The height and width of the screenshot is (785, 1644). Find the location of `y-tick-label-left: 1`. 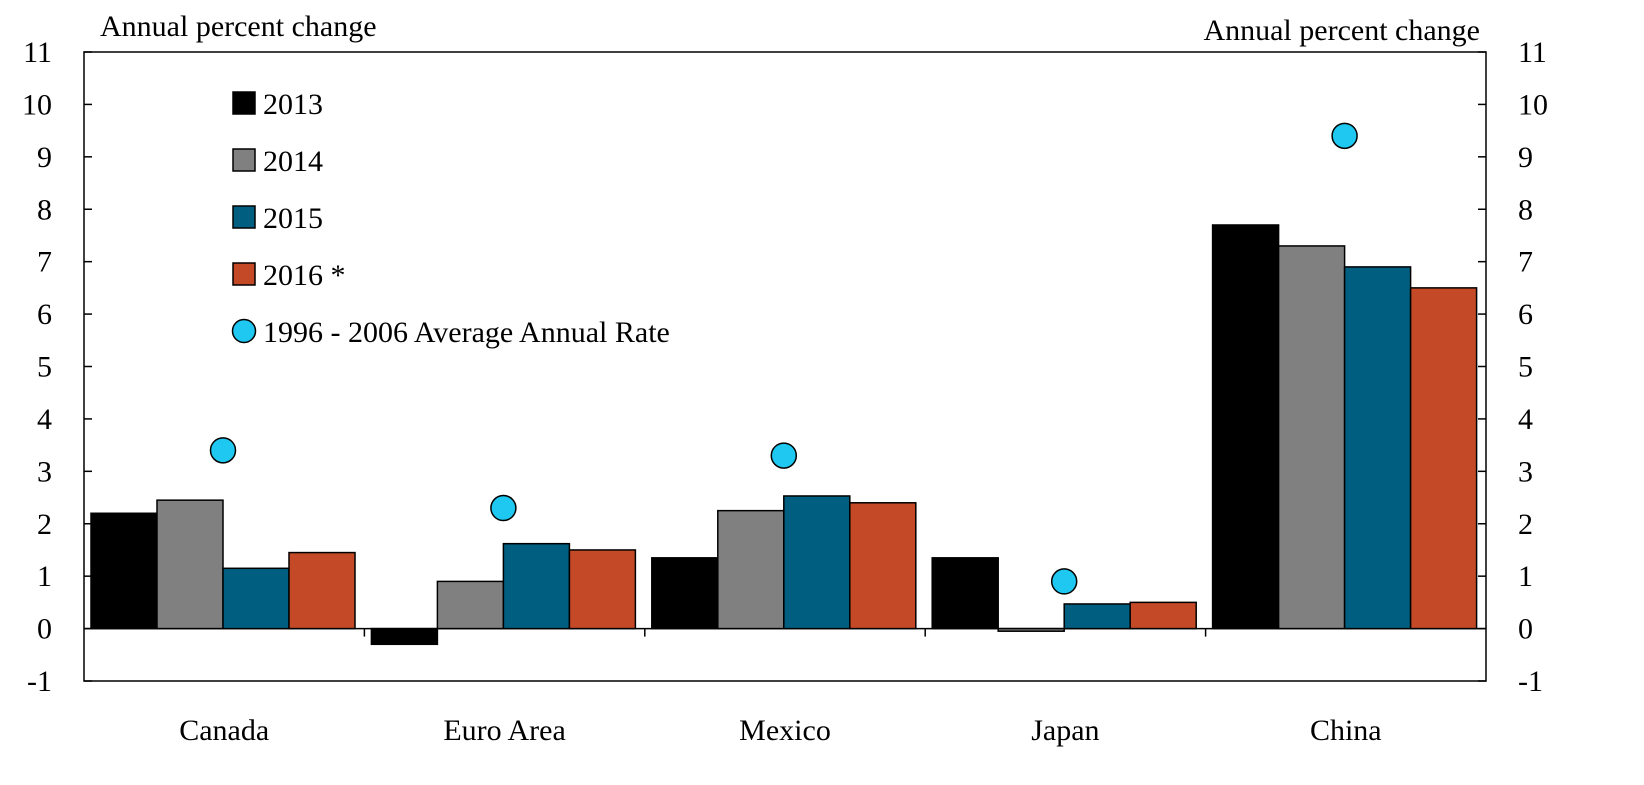

y-tick-label-left: 1 is located at coordinates (44, 576).